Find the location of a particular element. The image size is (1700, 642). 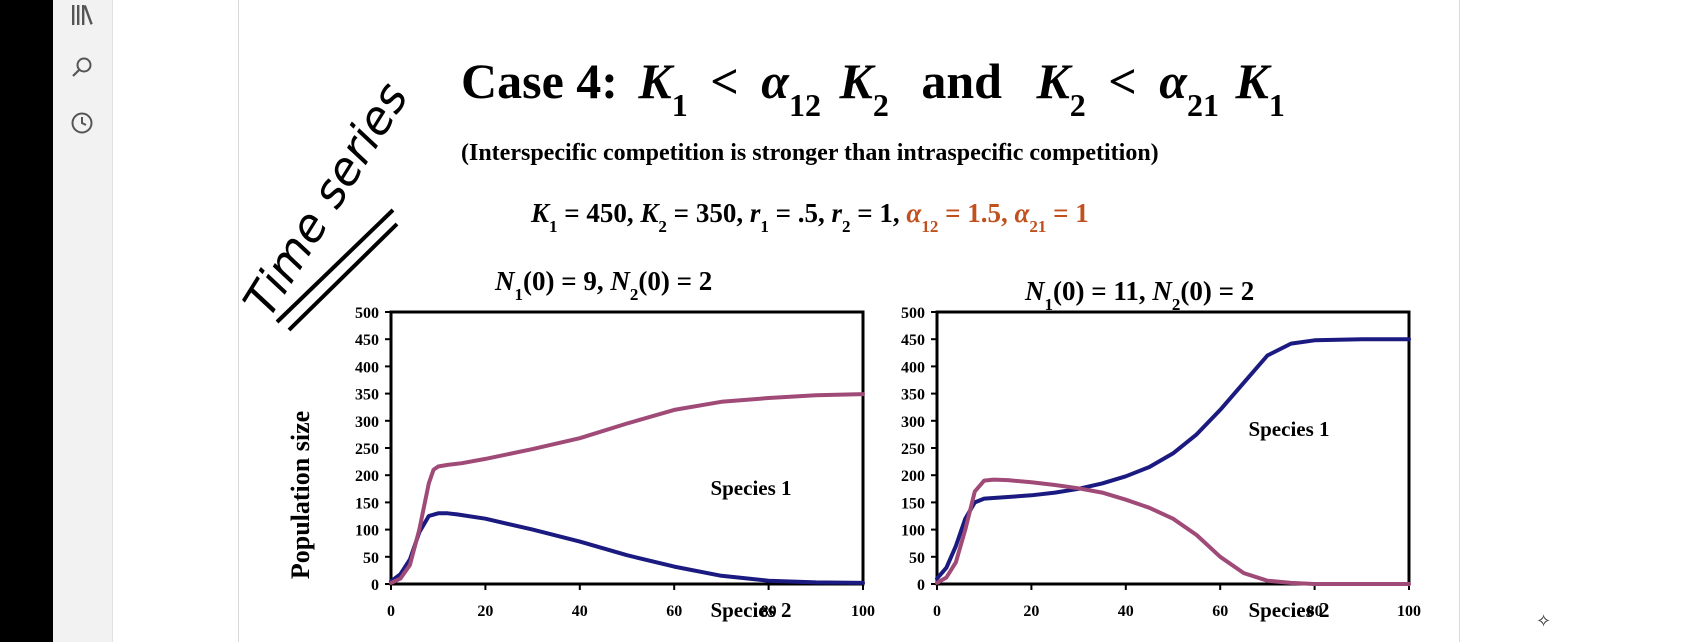

chart-1-title: N1(0) = 9, N2(0) = 2 is located at coordinates (603, 285).